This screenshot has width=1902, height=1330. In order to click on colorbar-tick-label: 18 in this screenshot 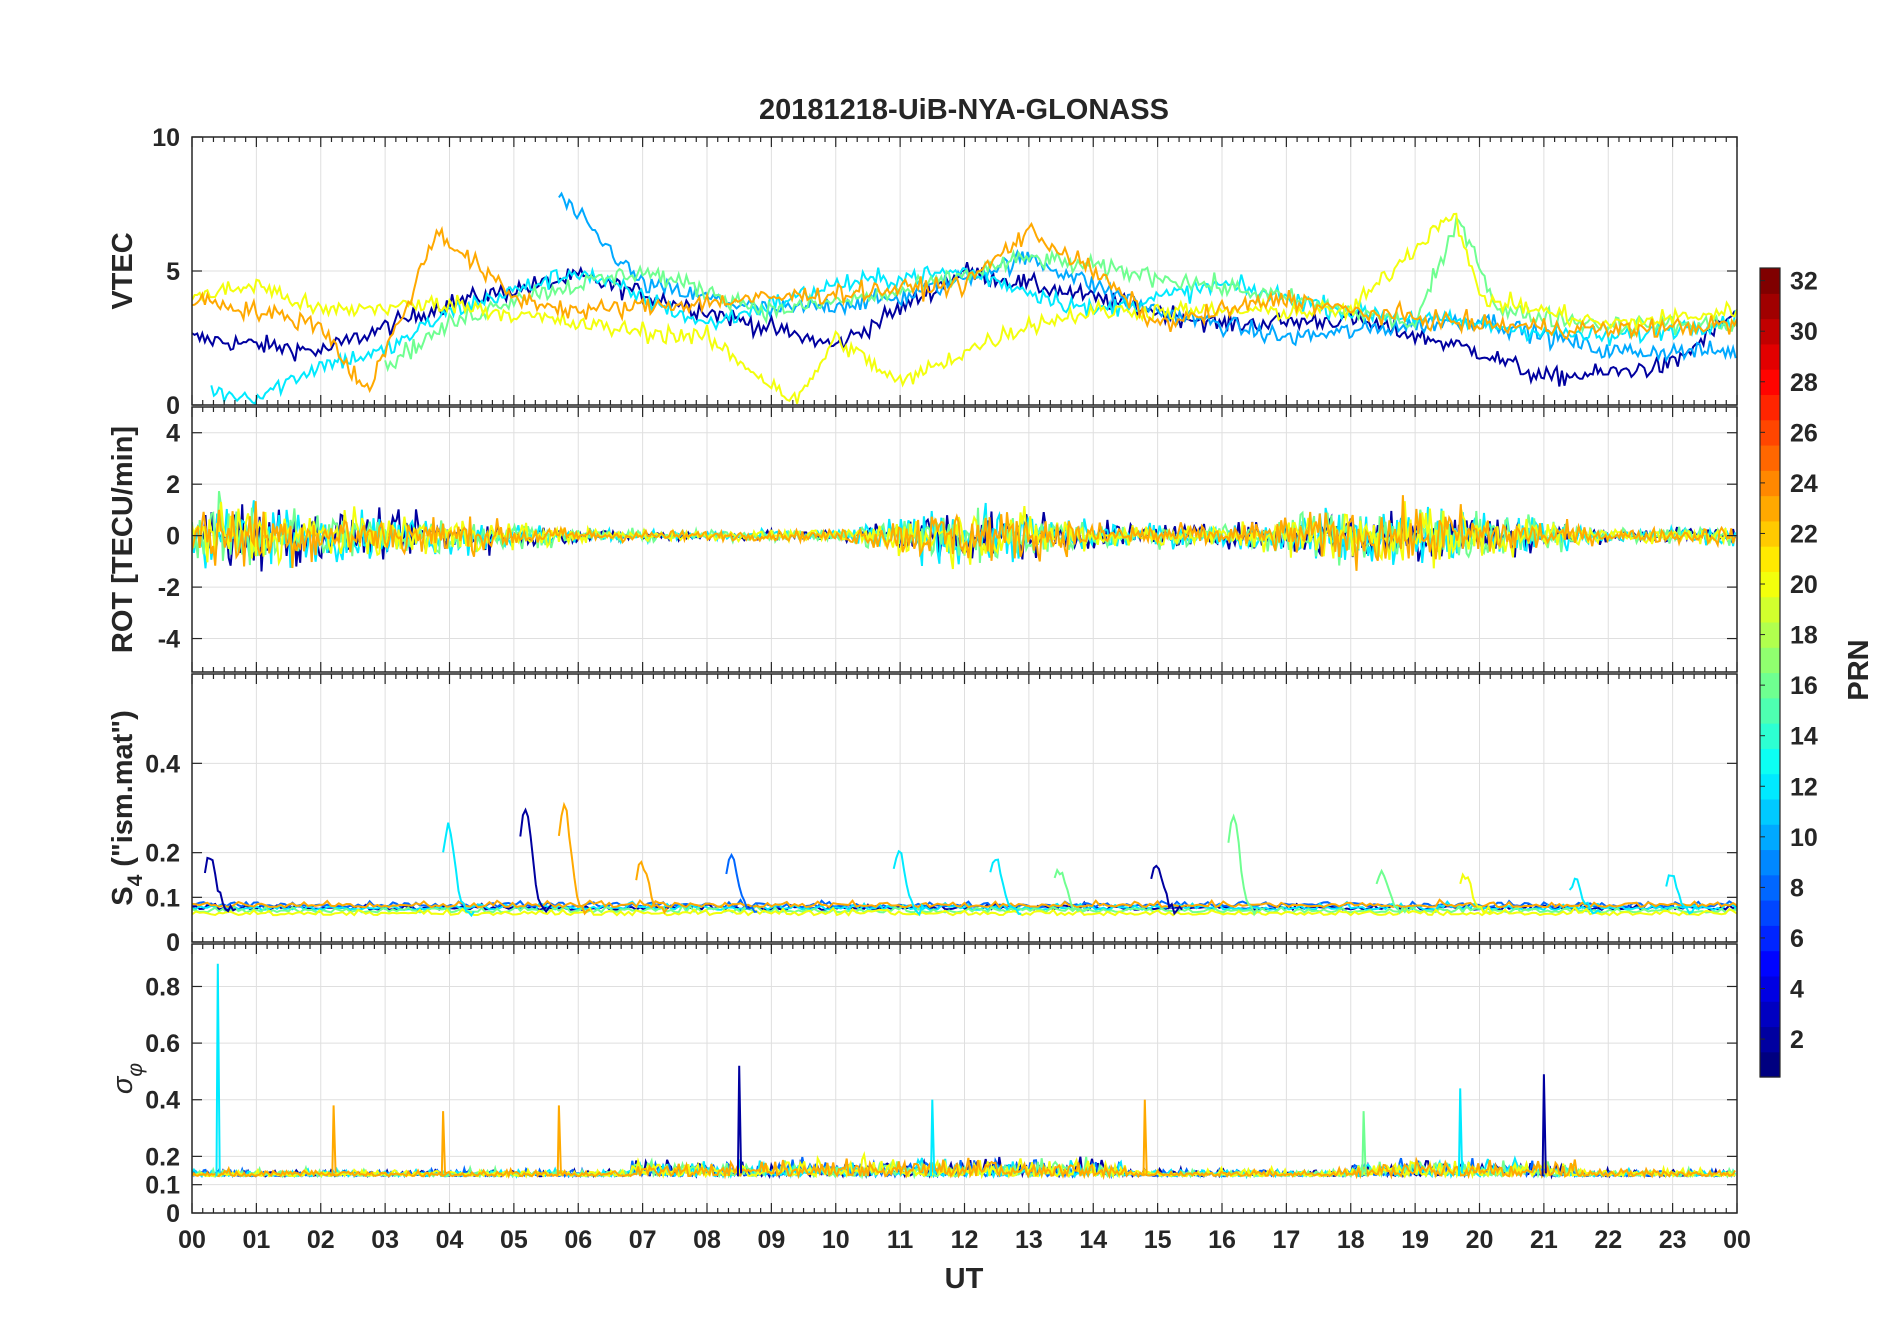, I will do `click(1804, 636)`.